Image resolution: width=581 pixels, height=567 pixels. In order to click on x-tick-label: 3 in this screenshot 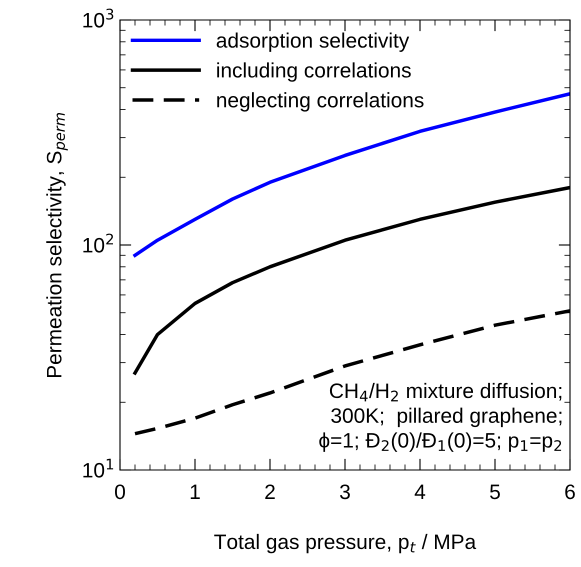, I will do `click(345, 492)`.